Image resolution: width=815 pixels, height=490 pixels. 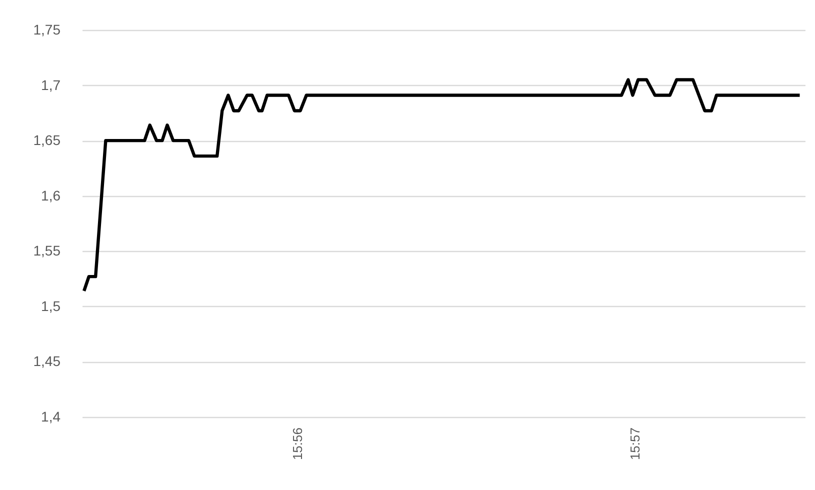 I want to click on y-tick-label: 1,4, so click(x=51, y=416).